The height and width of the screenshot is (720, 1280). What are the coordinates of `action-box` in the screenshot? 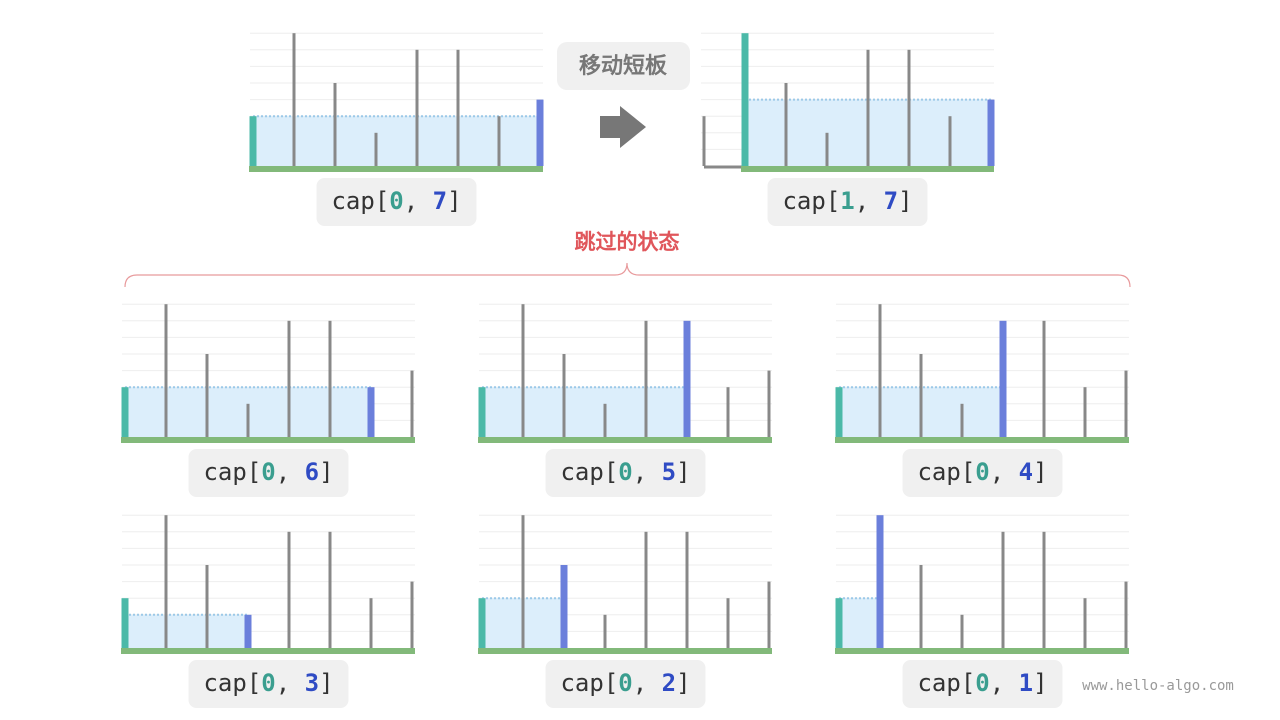 It's located at (623, 66).